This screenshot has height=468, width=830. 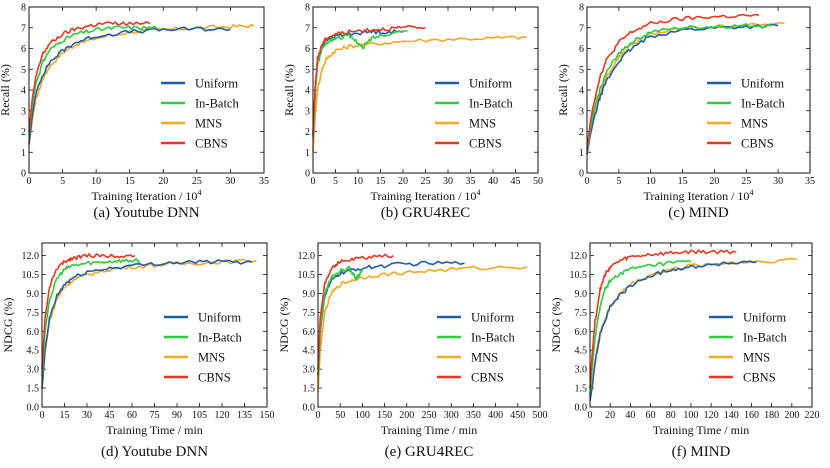 I want to click on y-tick-label: 7.5, so click(x=581, y=313).